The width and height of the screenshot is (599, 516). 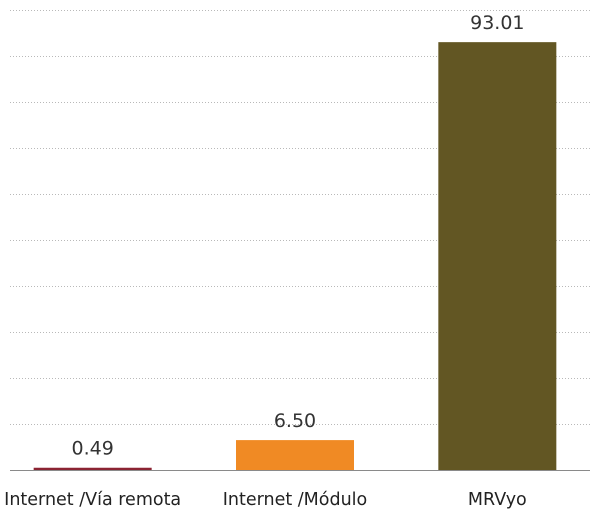 What do you see at coordinates (92, 500) in the screenshot?
I see `category-label-1: Internet /Vía remota` at bounding box center [92, 500].